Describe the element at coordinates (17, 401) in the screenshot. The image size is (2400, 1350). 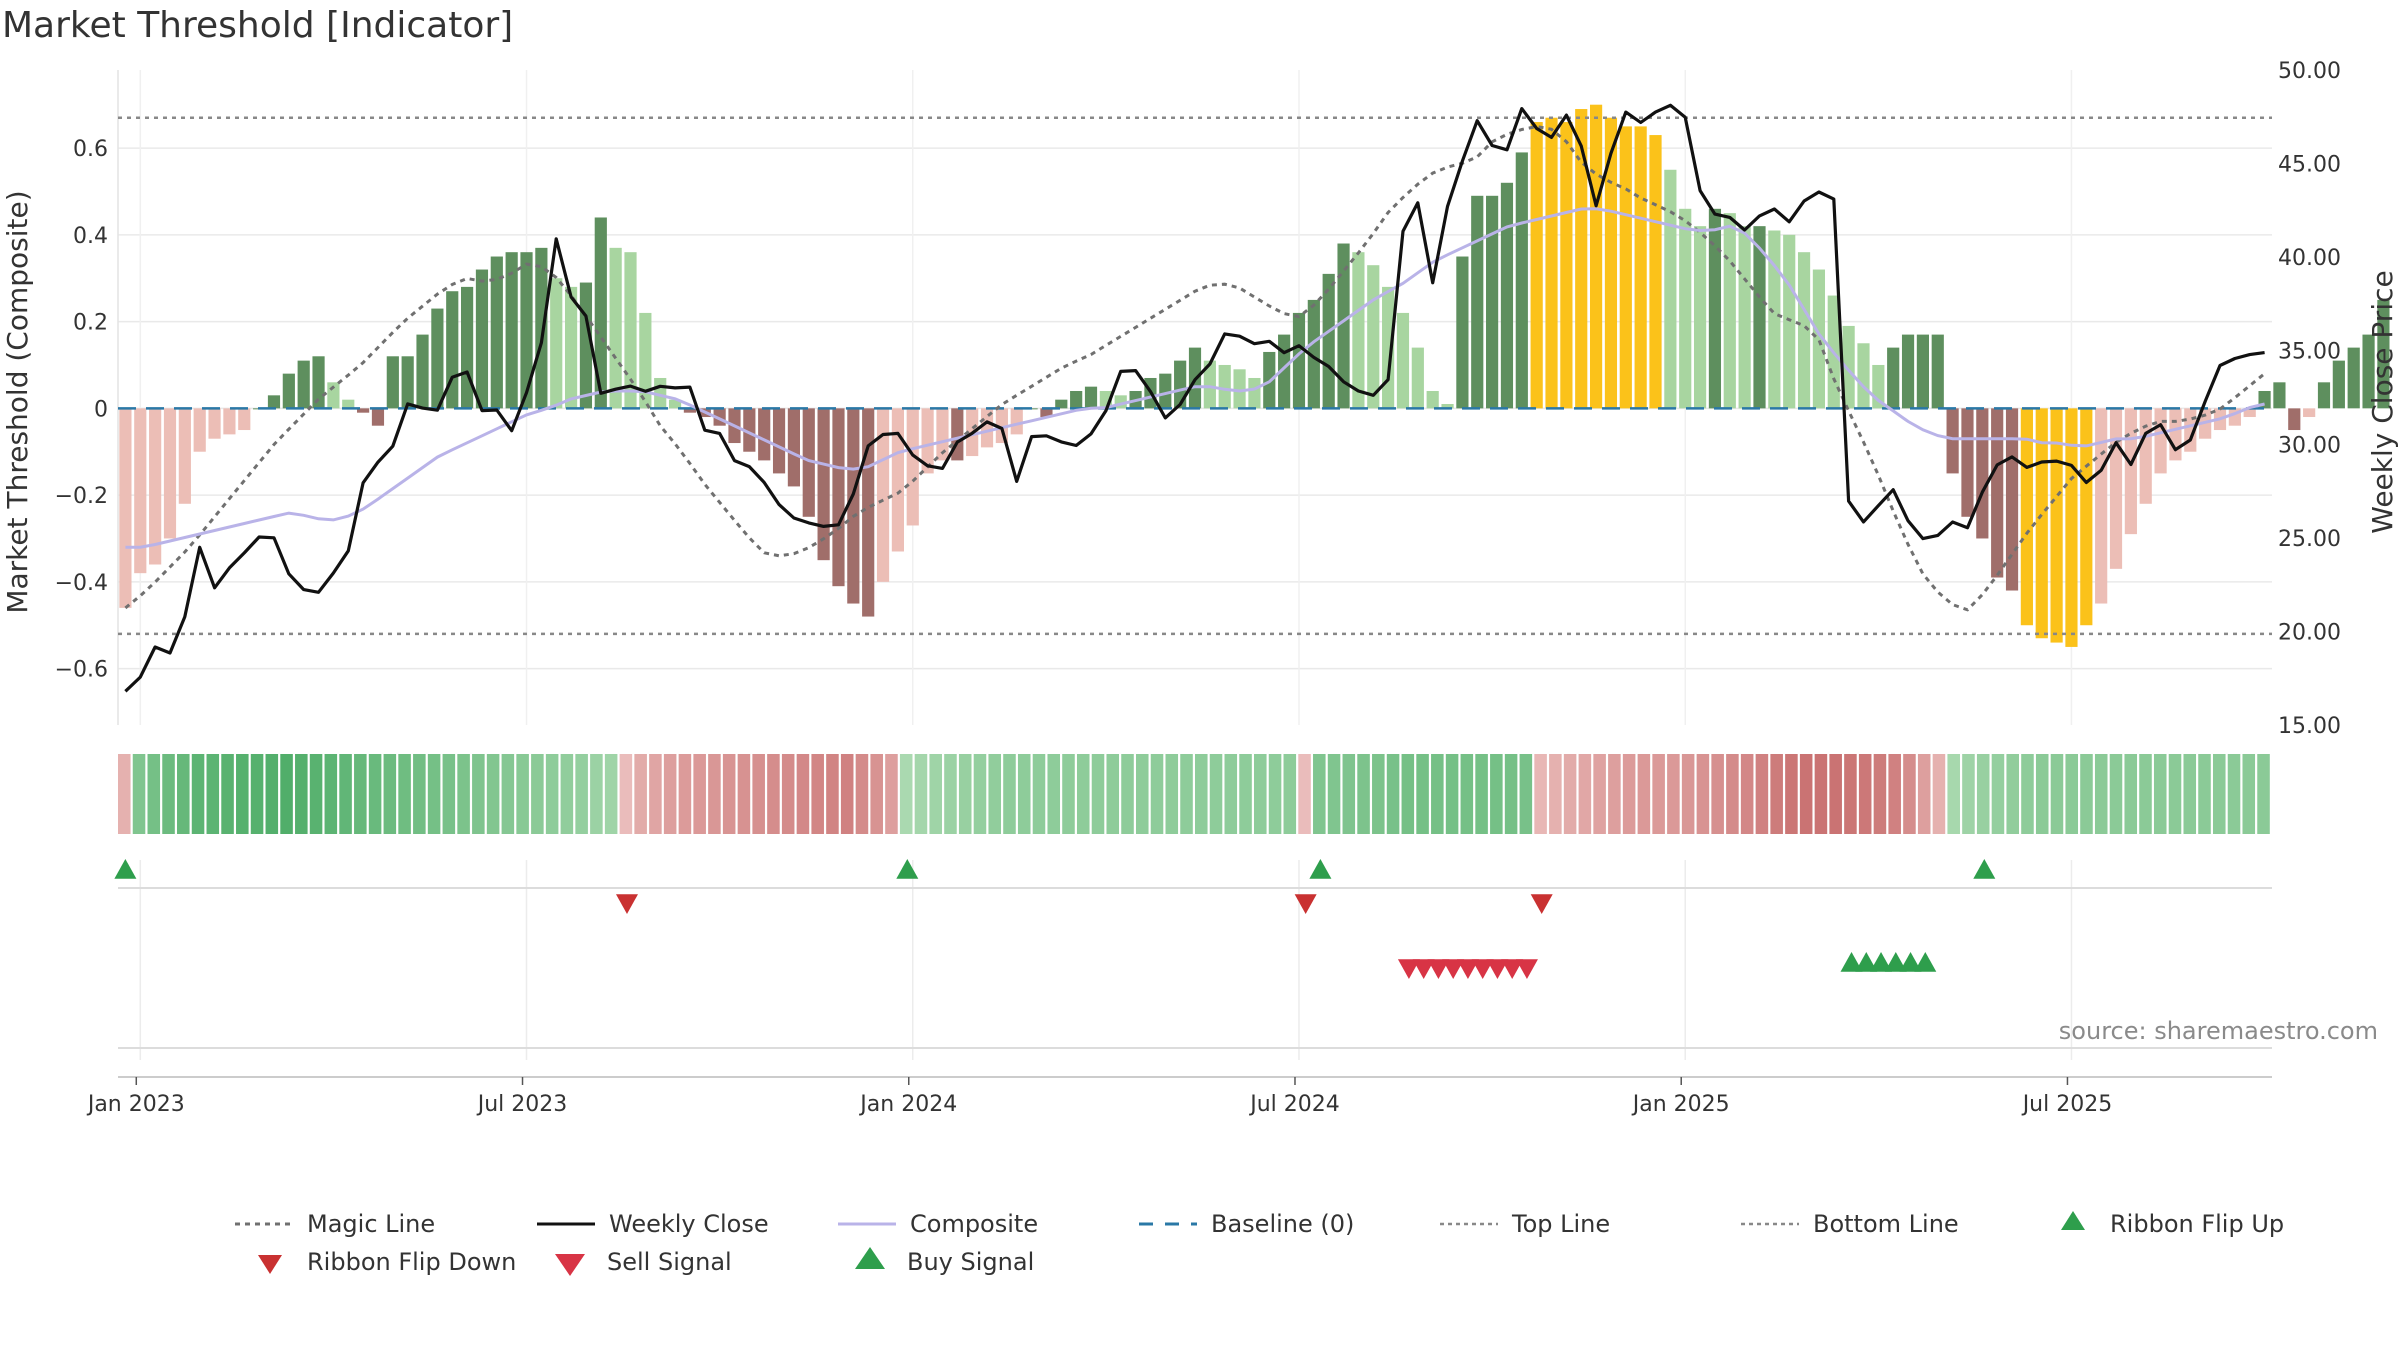
I see `left-axis-label: Market Threshold (Composite)` at that location.